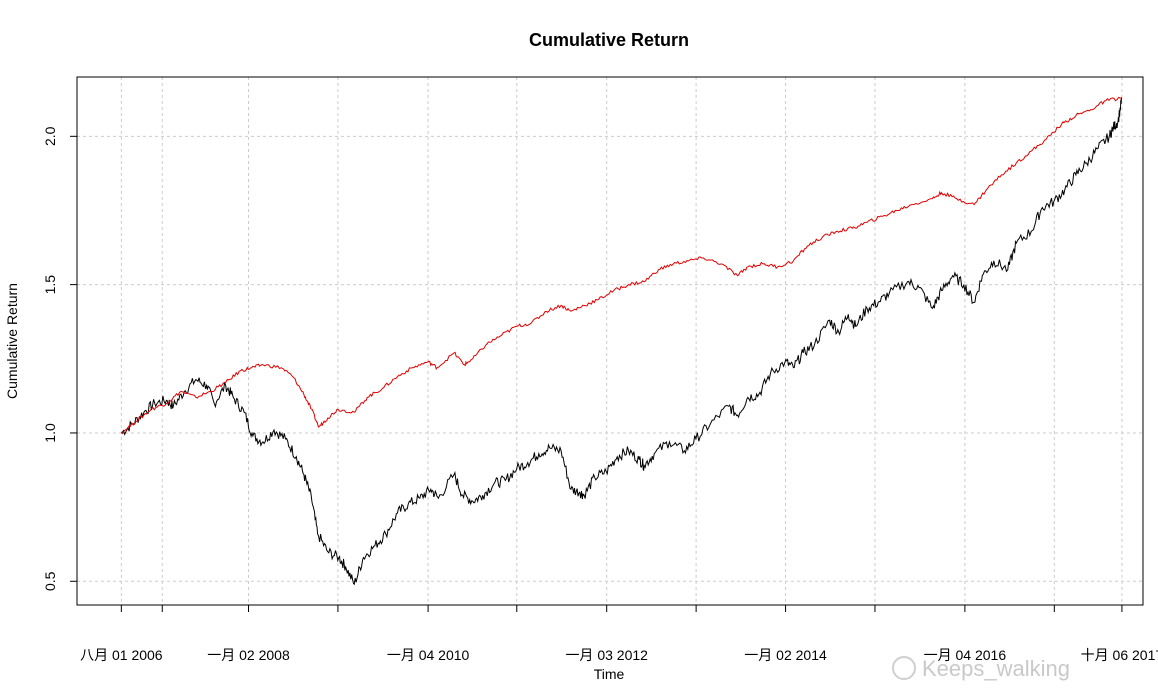 The height and width of the screenshot is (697, 1158). I want to click on y-axis-label: Cumulative Return, so click(12, 341).